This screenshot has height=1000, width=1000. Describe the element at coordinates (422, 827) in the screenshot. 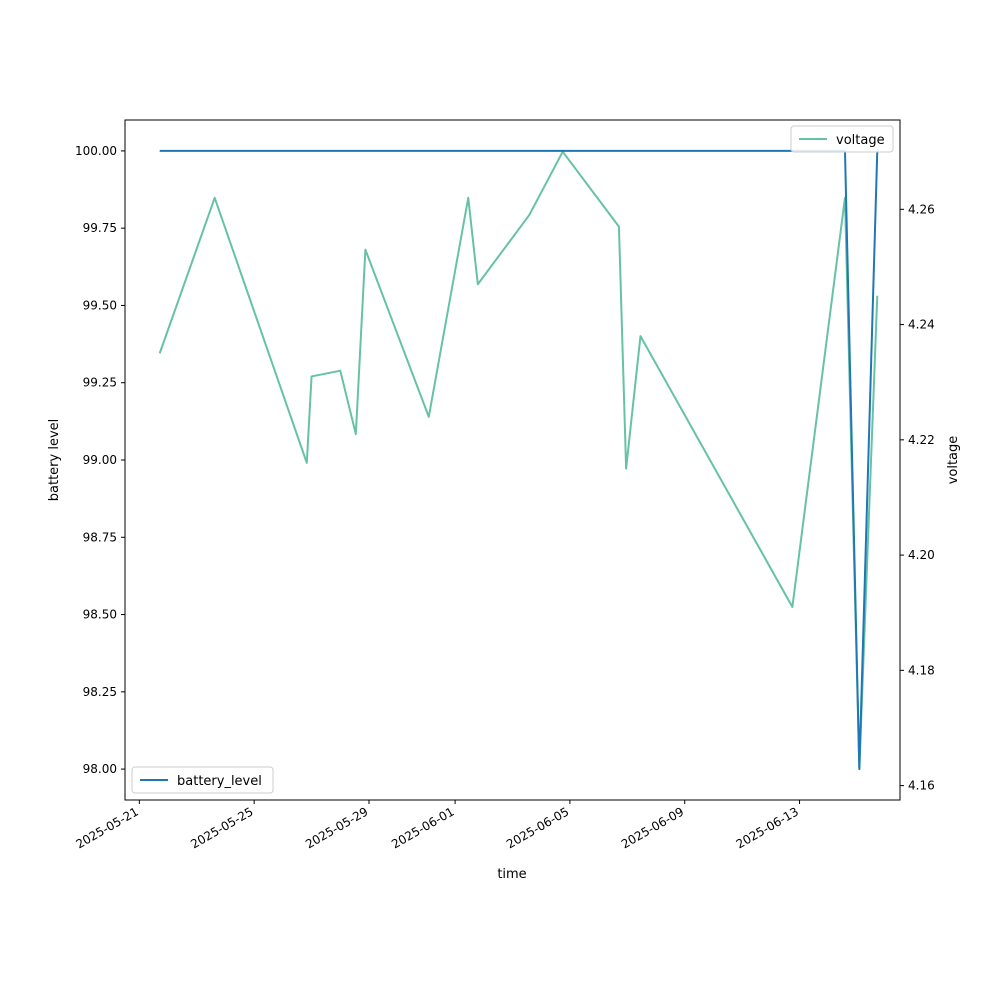

I see `x-tick-label: 2025-06-01` at that location.